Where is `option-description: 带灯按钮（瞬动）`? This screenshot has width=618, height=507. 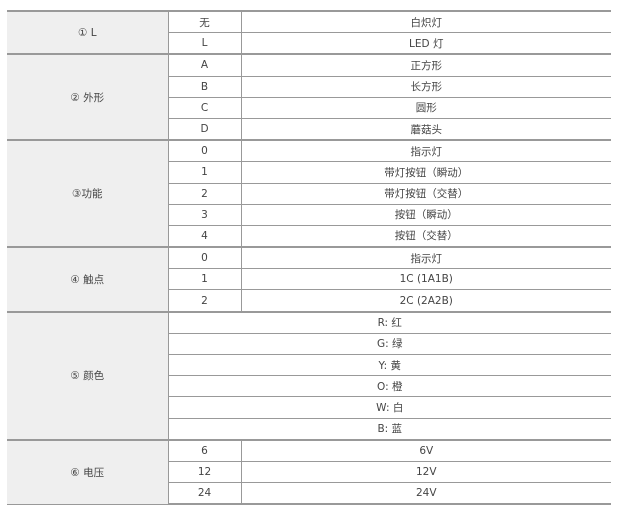 option-description: 带灯按钮（瞬动） is located at coordinates (426, 172).